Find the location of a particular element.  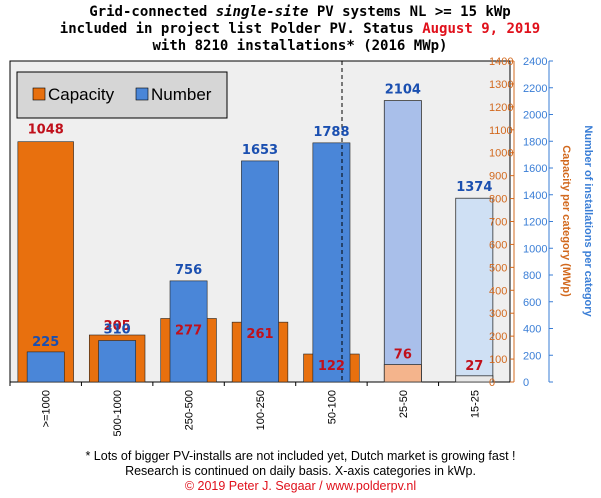

number-data-label: 2104 is located at coordinates (403, 90).